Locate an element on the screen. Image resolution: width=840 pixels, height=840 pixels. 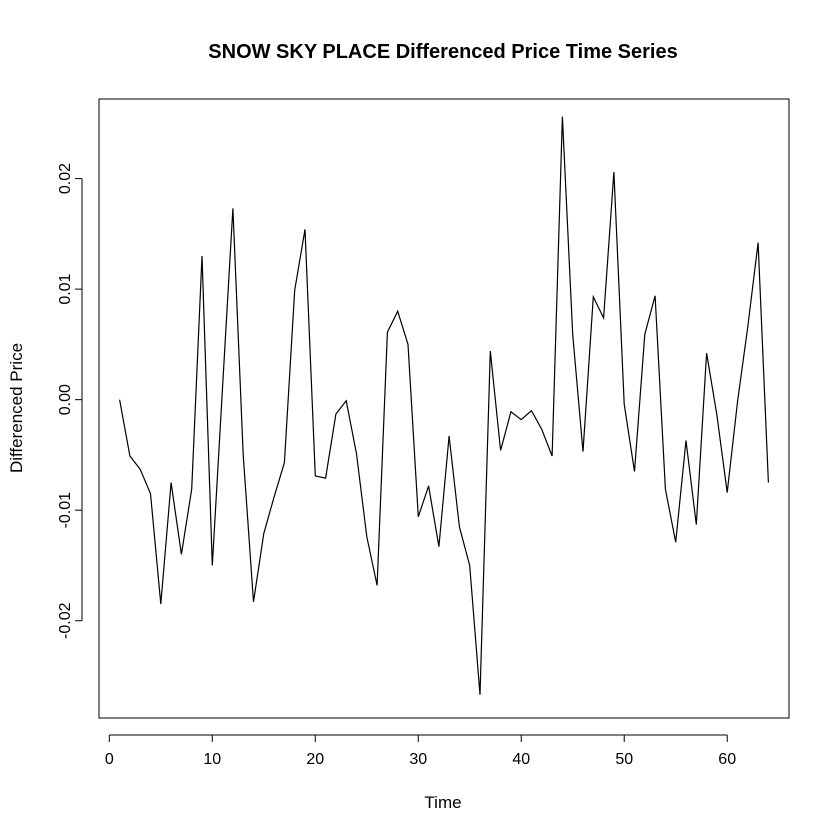
y-tick-label: 0.01 is located at coordinates (65, 288).